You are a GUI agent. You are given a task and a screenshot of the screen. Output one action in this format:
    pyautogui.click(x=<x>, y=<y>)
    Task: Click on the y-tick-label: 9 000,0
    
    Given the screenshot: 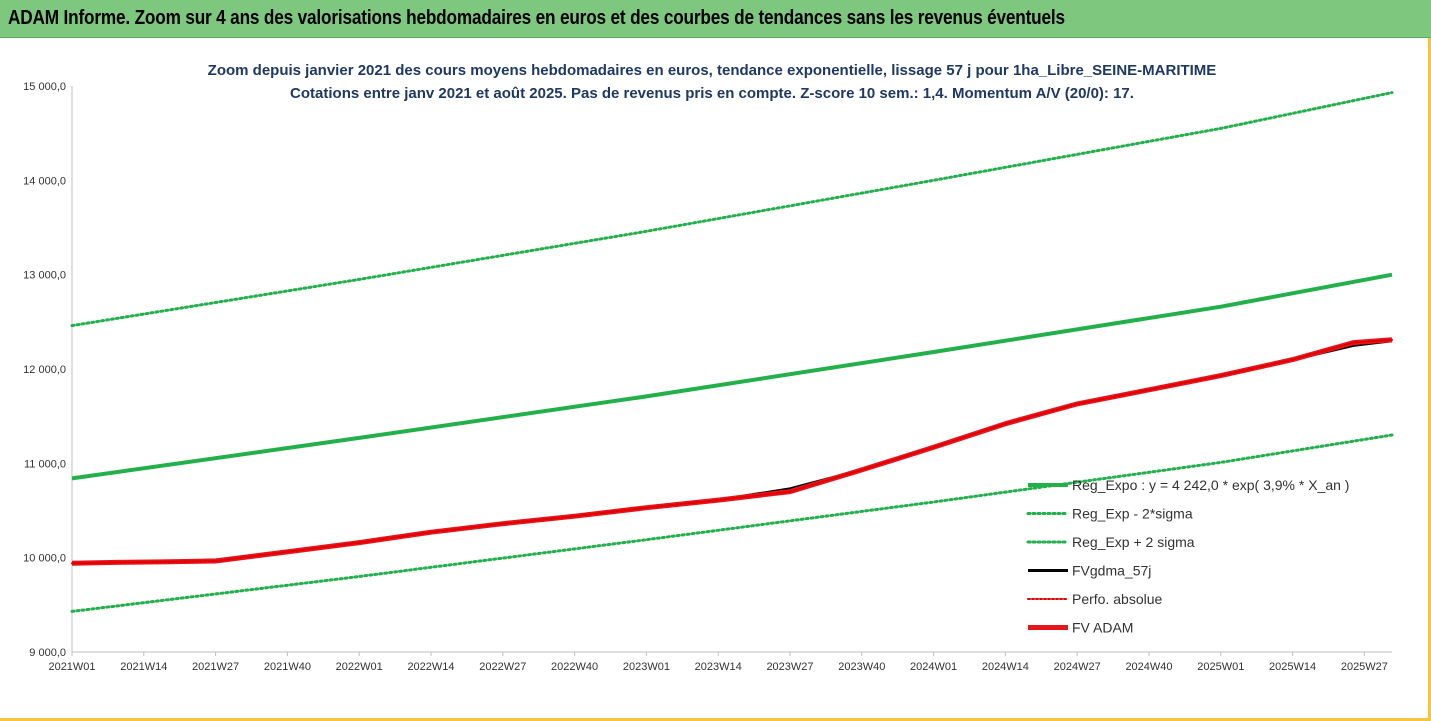 What is the action you would take?
    pyautogui.click(x=47, y=653)
    